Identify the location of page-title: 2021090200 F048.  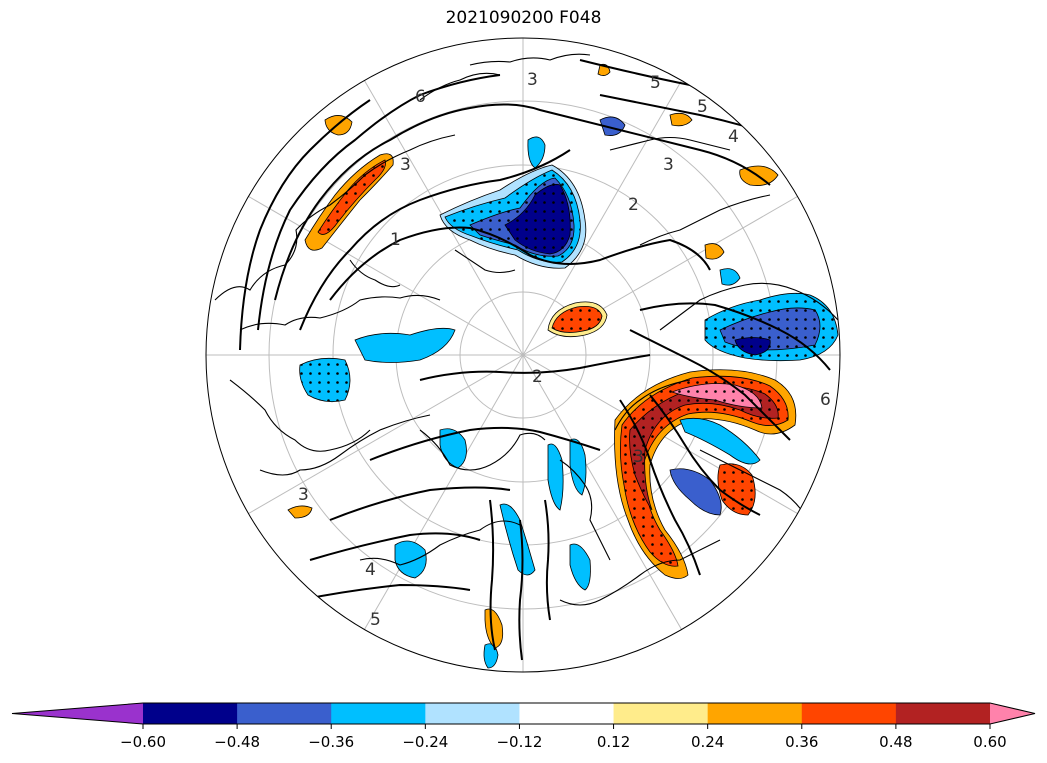
(523, 18).